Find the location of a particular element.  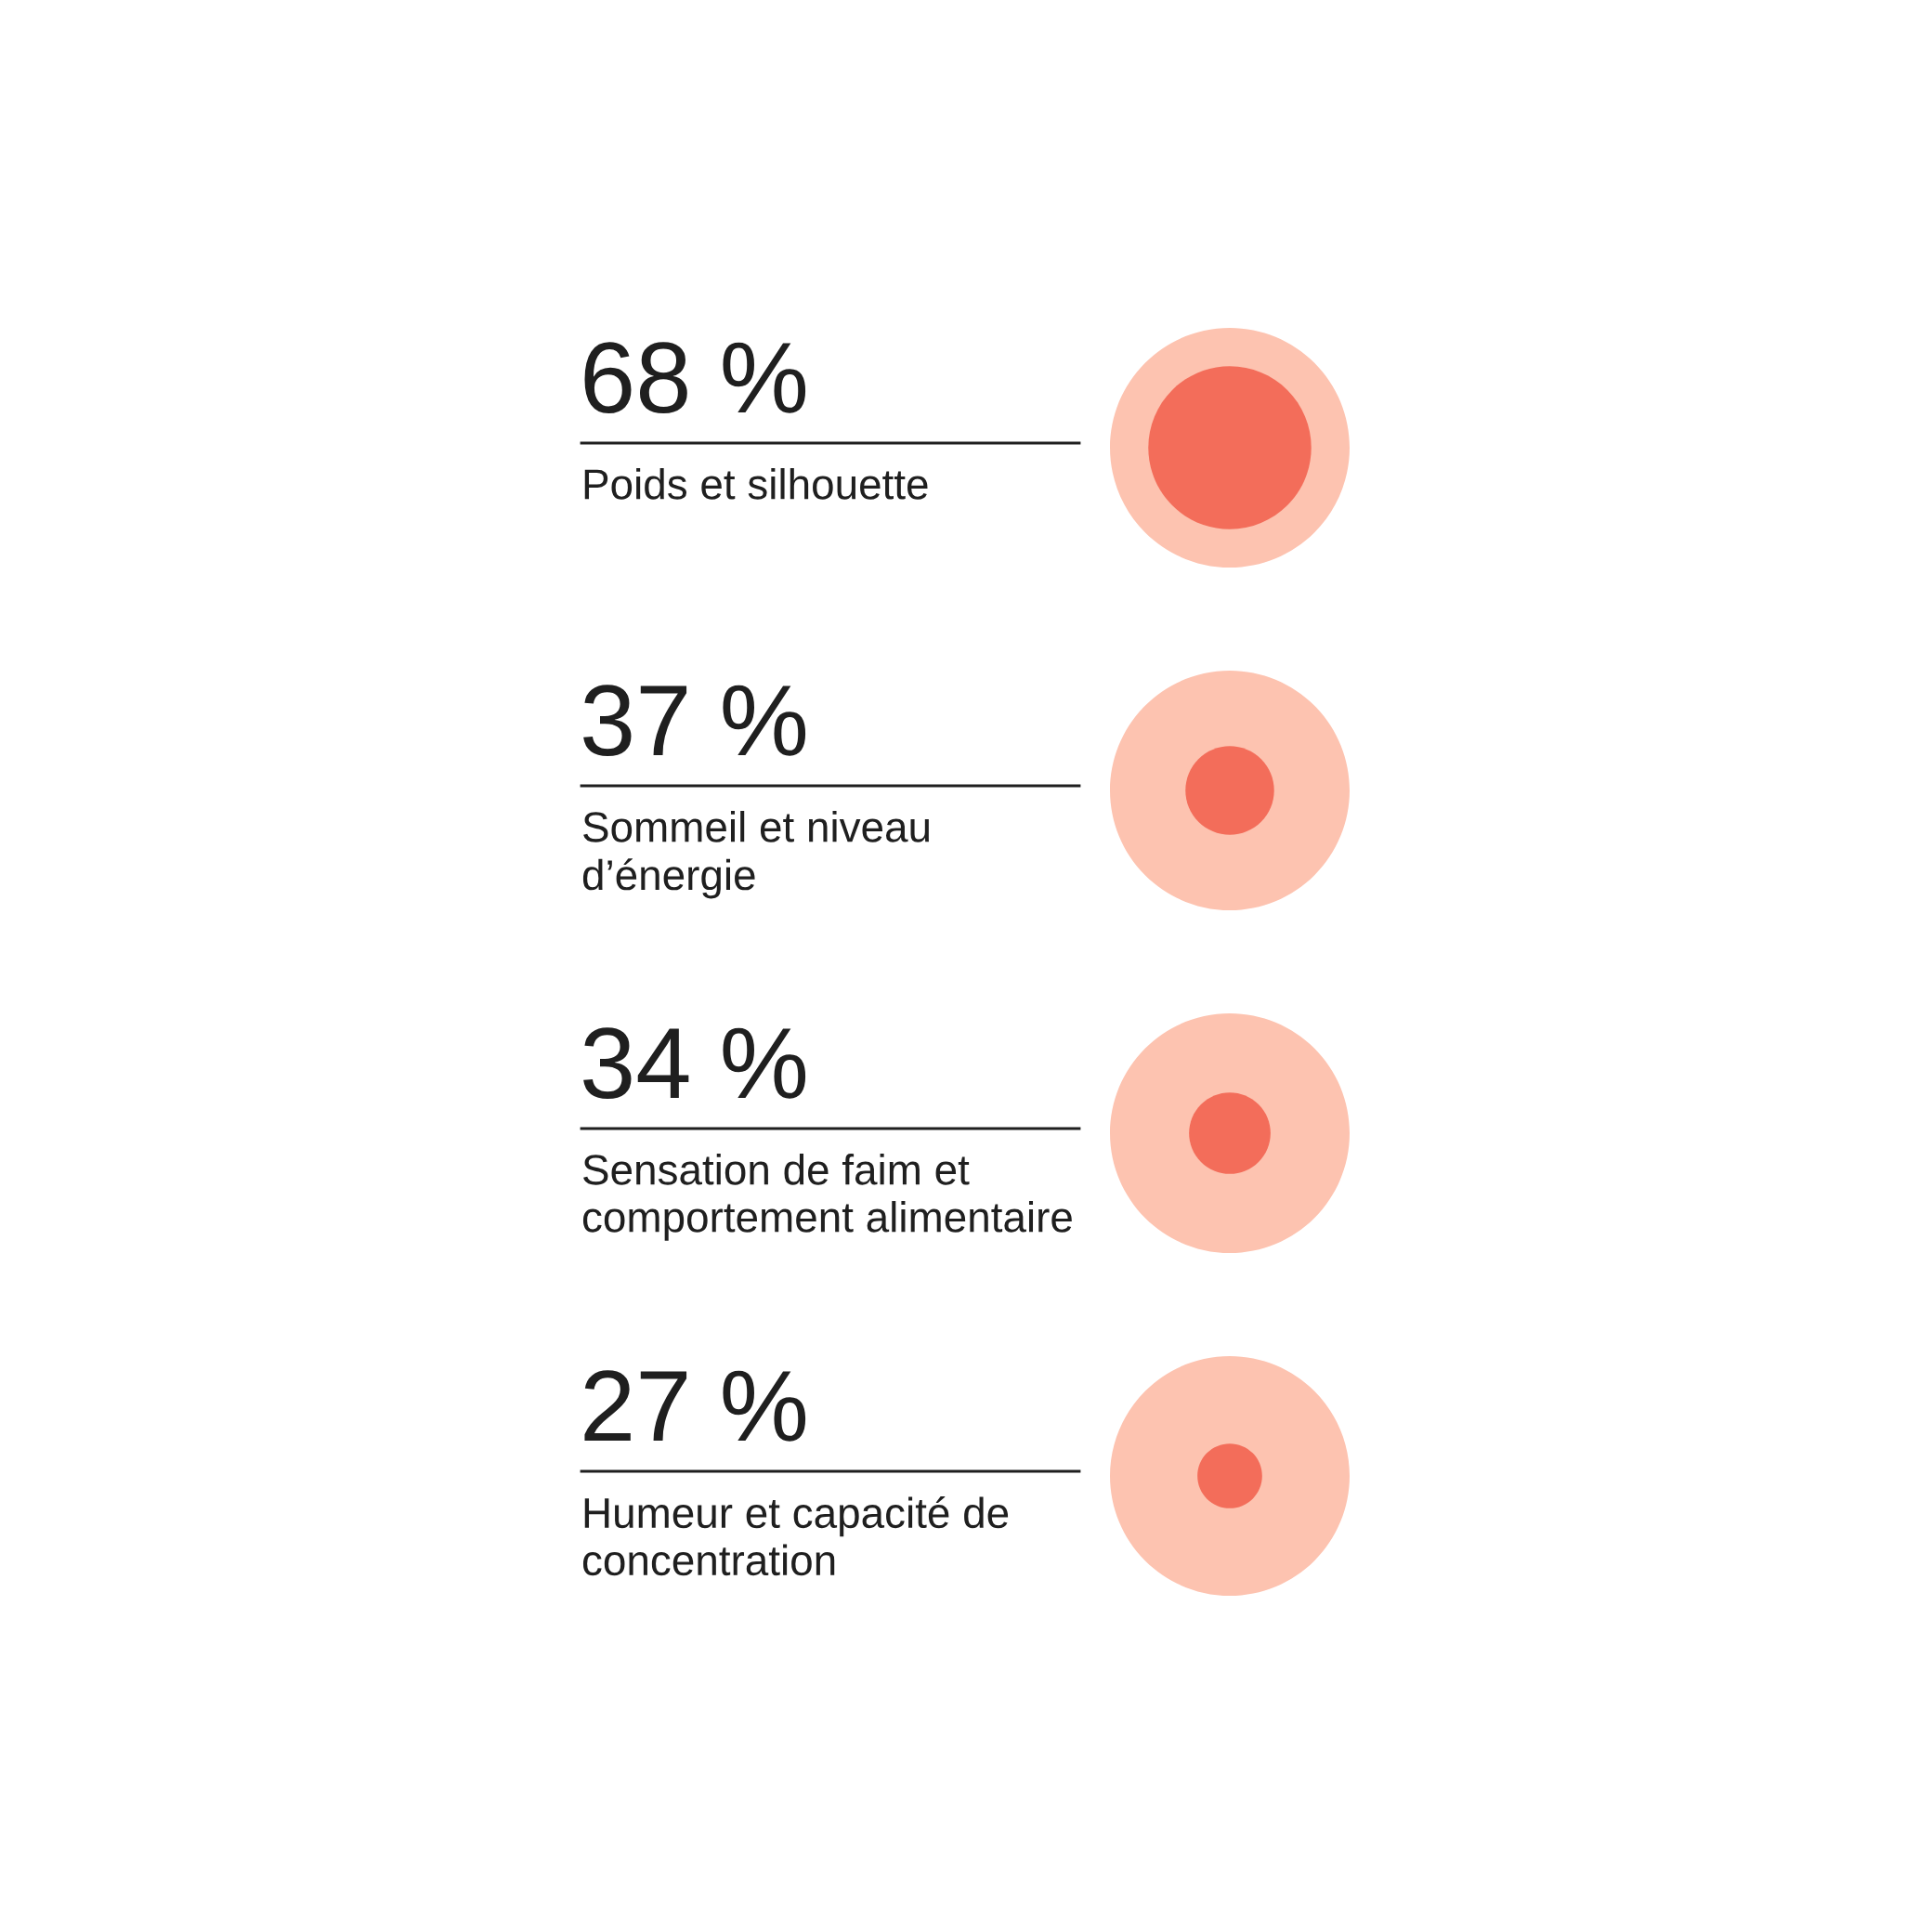

data-label: 27 % is located at coordinates (695, 1406).